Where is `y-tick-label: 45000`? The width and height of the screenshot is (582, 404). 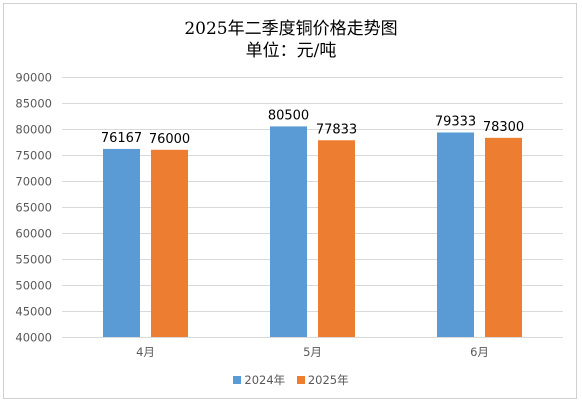
y-tick-label: 45000 is located at coordinates (33, 312).